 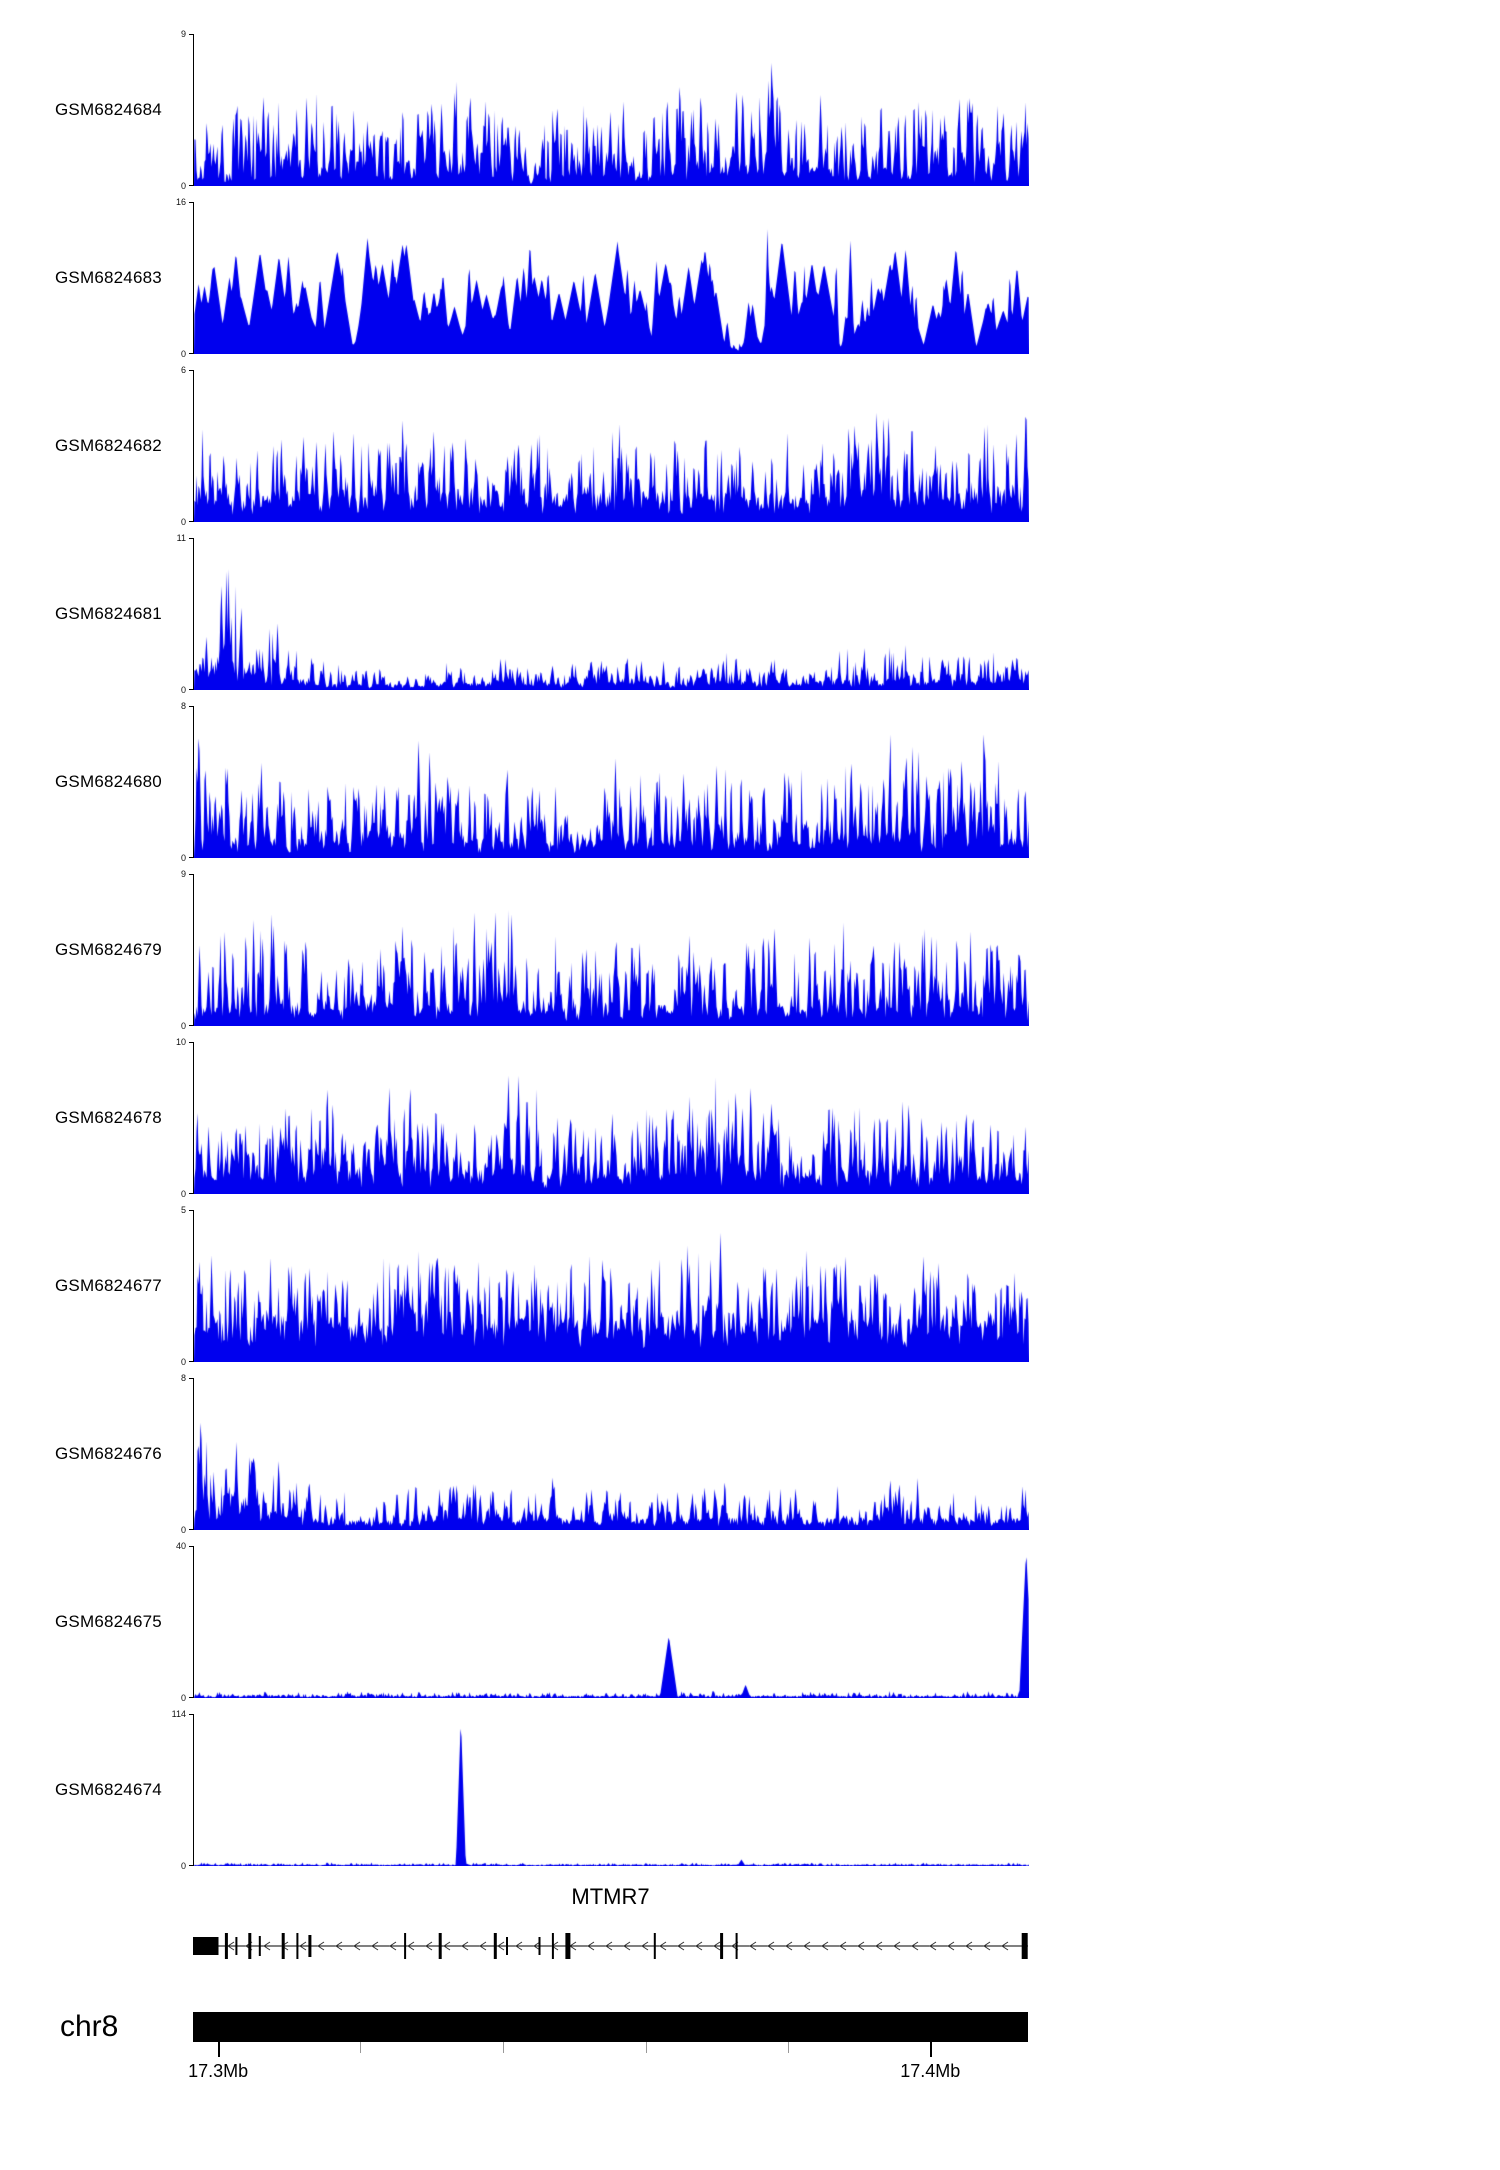 I want to click on gene-name-label: MTMR7, so click(x=610, y=1896).